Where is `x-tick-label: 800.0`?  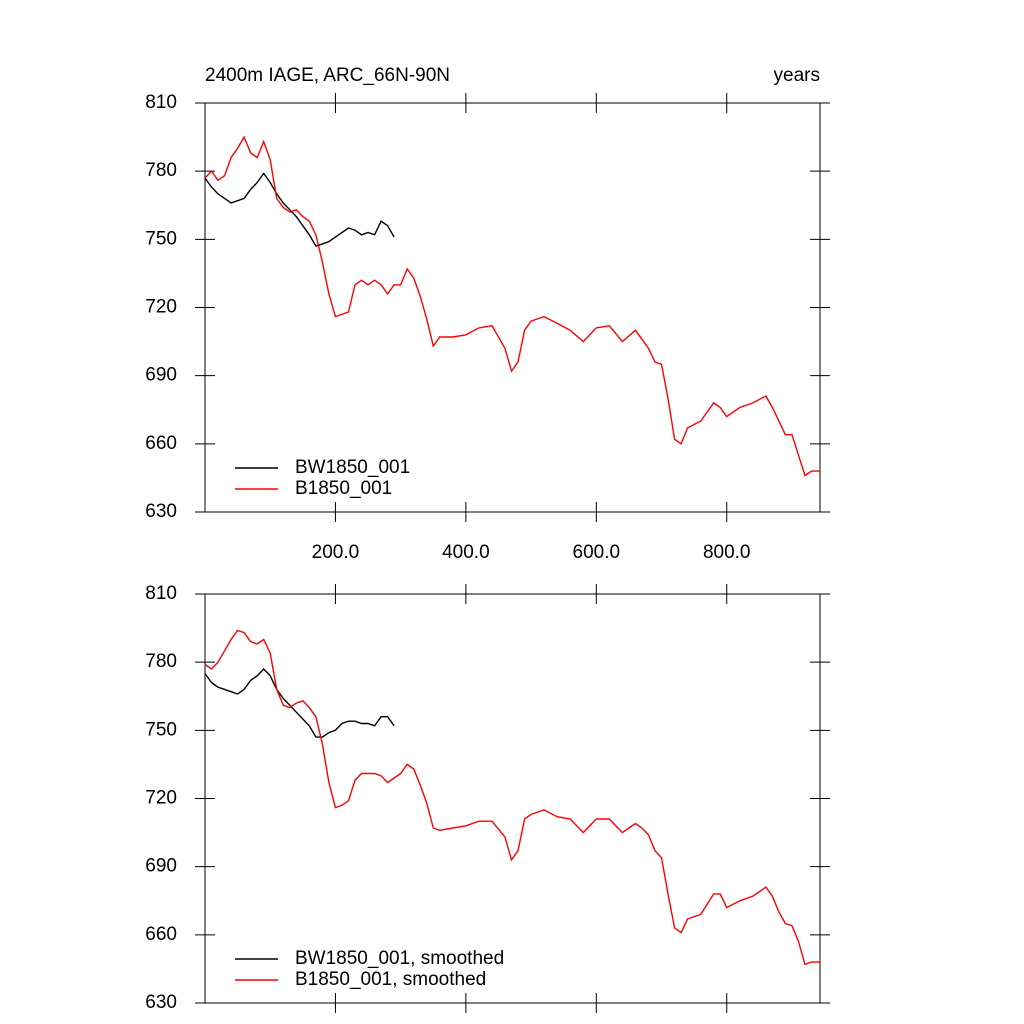 x-tick-label: 800.0 is located at coordinates (727, 552).